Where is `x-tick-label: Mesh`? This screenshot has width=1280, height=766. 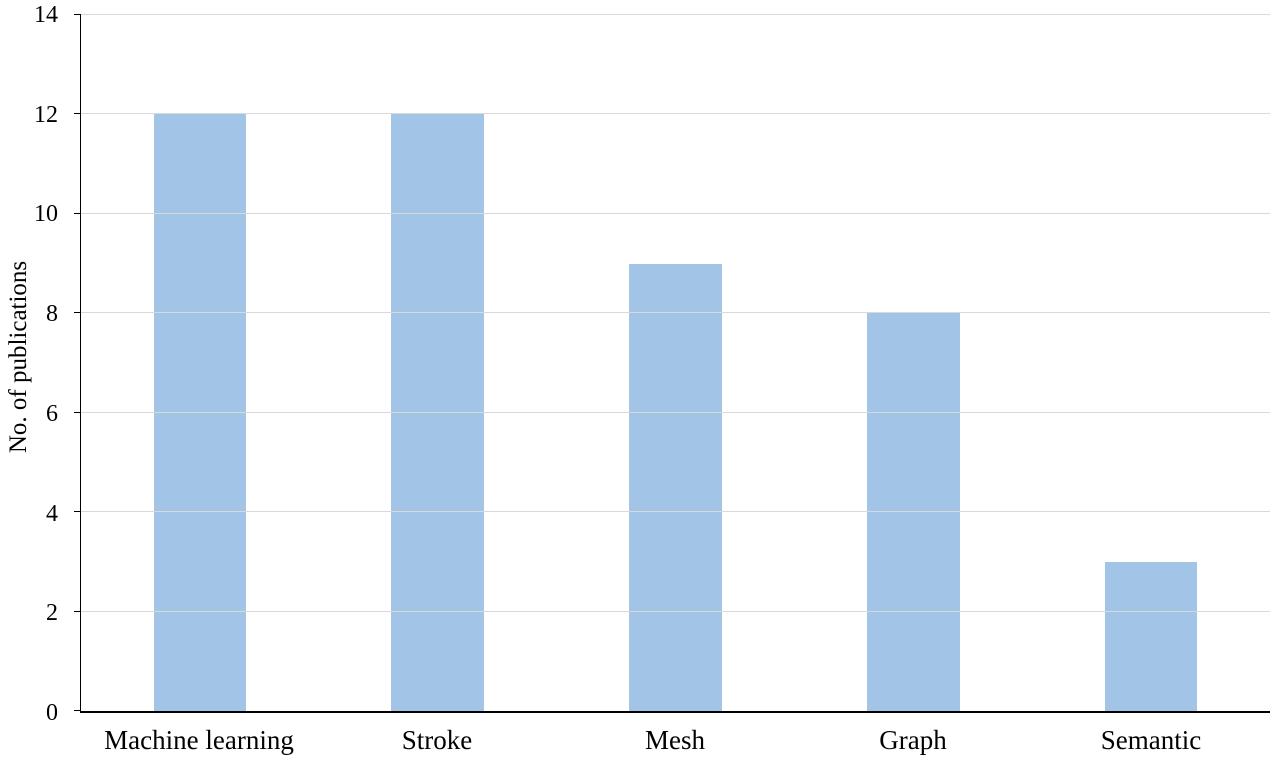 x-tick-label: Mesh is located at coordinates (675, 740).